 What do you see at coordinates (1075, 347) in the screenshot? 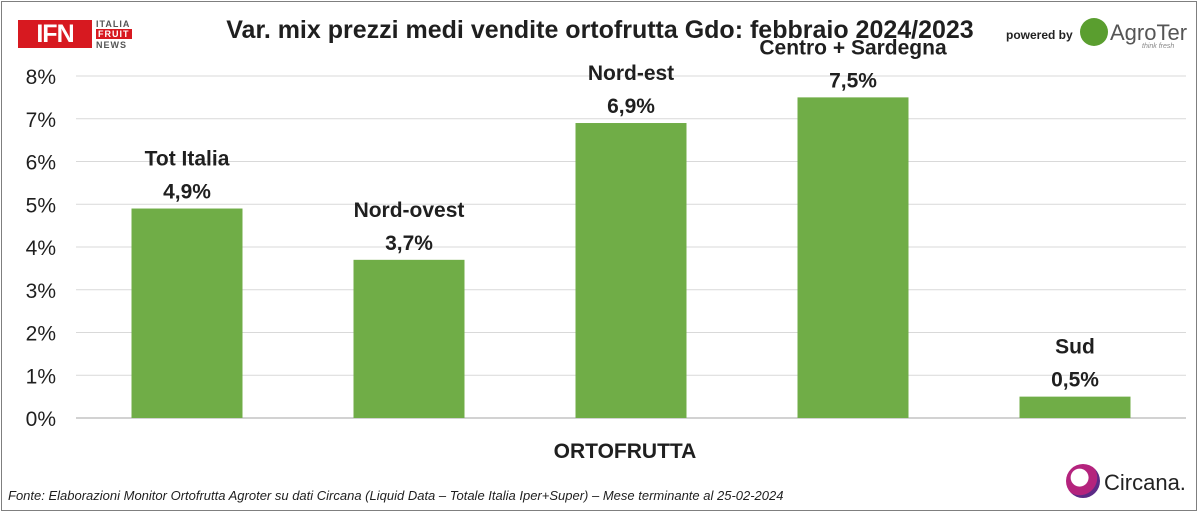
I see `category-label: Sud` at bounding box center [1075, 347].